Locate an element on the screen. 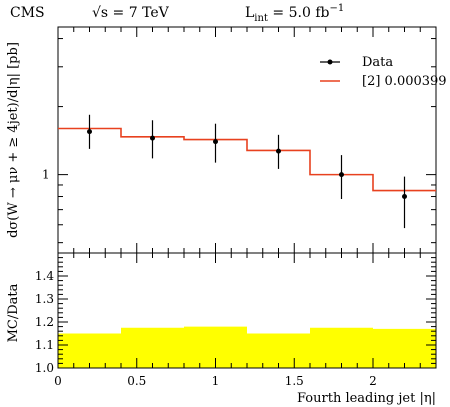  ratio-y-tick-label: 1.3 is located at coordinates (44, 299).